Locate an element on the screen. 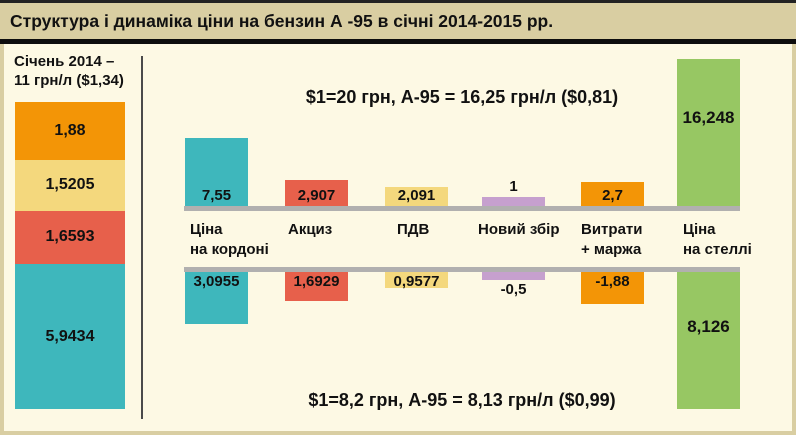 This screenshot has height=435, width=796. left-stack-segment-label: 5,9434 is located at coordinates (70, 336).